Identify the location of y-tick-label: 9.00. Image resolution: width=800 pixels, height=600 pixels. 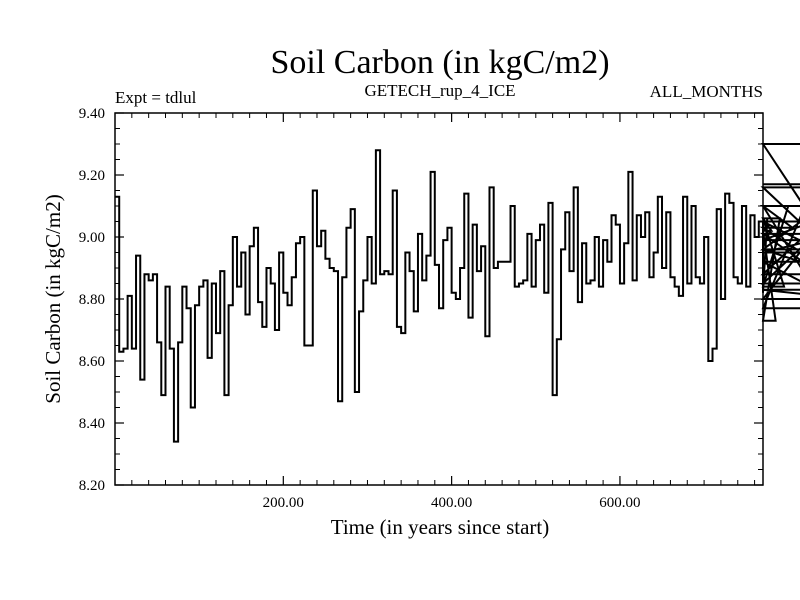
(92, 238).